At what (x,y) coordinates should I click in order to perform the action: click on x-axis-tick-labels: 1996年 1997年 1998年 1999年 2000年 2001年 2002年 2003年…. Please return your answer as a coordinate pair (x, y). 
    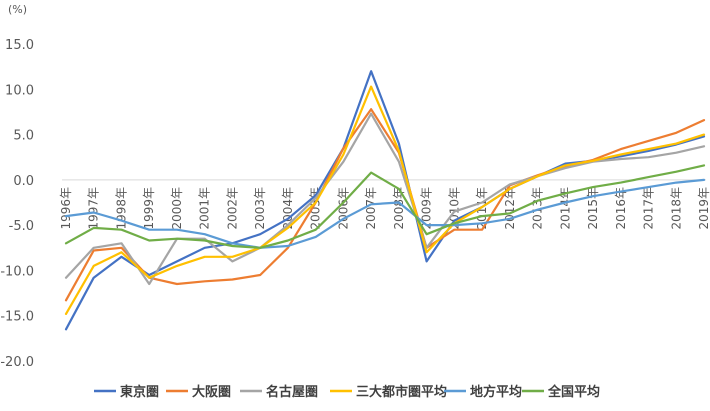
    Looking at the image, I should click on (384, 208).